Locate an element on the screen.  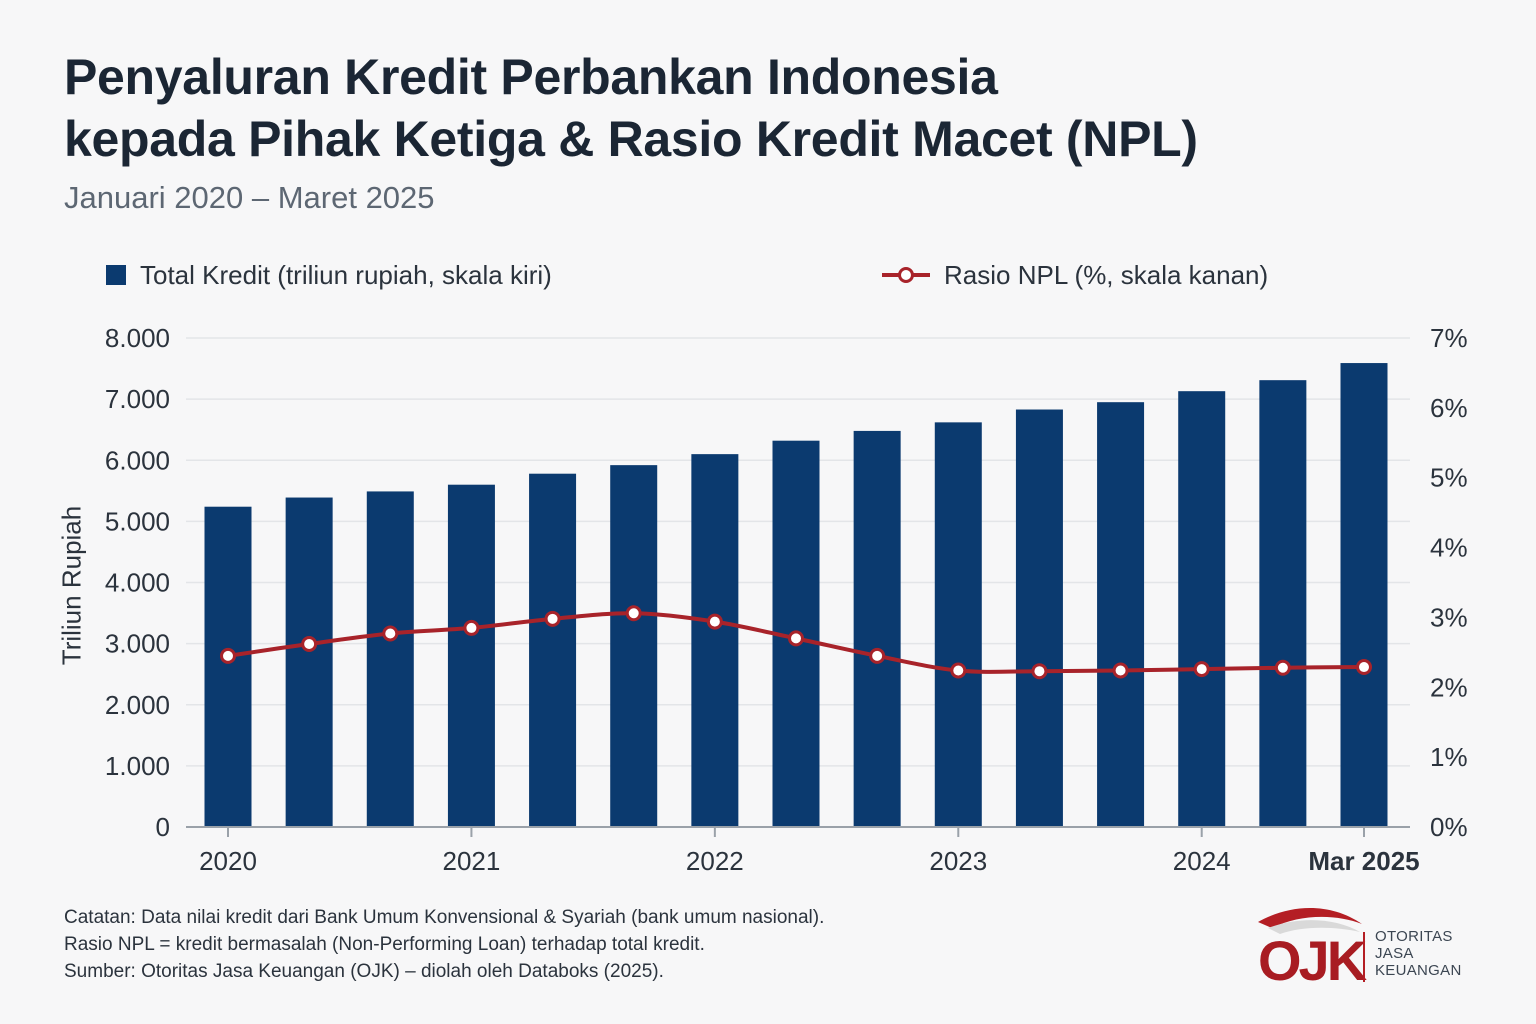
y-tick-label-left: 8.000 is located at coordinates (137, 338).